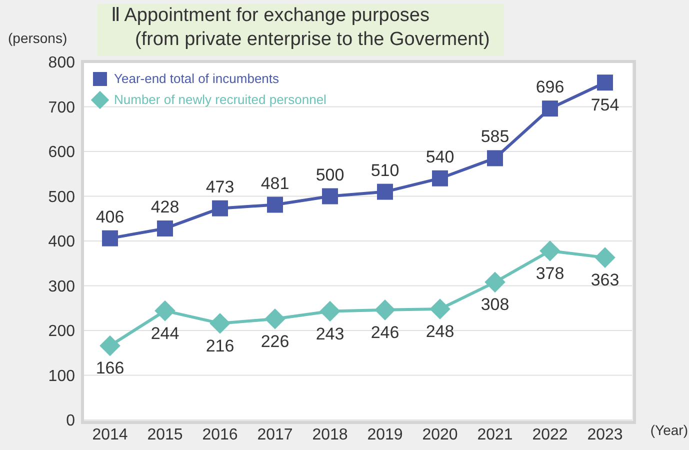 This screenshot has width=689, height=450. I want to click on data-label: 406, so click(110, 216).